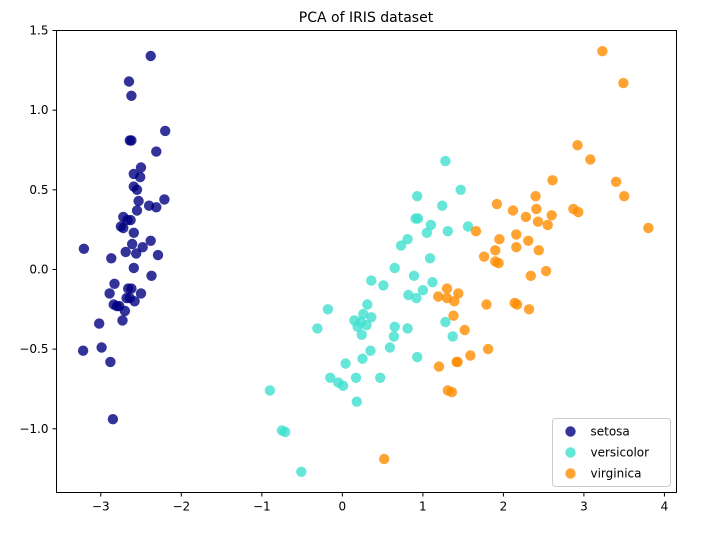 This screenshot has width=703, height=533. Describe the element at coordinates (33, 349) in the screenshot. I see `y-tick-label: −0.5` at that location.